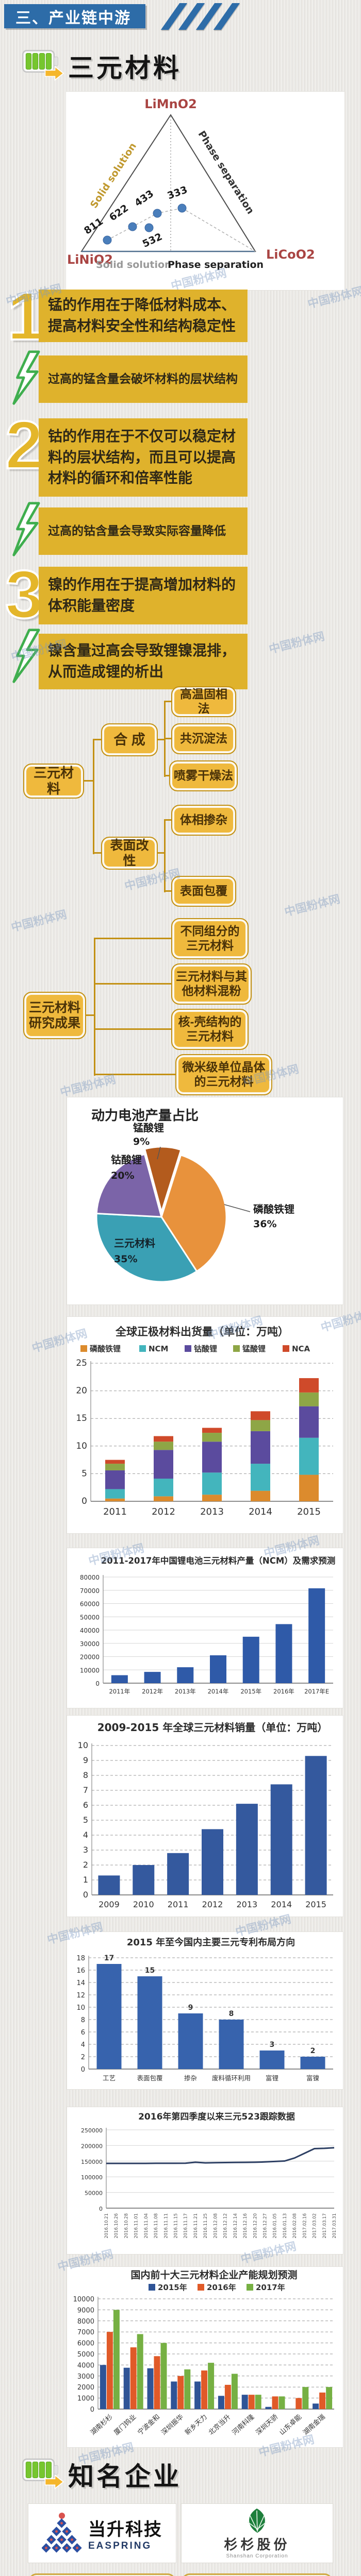  What do you see at coordinates (83, 2020) in the screenshot?
I see `y-tick-label: 8` at bounding box center [83, 2020].